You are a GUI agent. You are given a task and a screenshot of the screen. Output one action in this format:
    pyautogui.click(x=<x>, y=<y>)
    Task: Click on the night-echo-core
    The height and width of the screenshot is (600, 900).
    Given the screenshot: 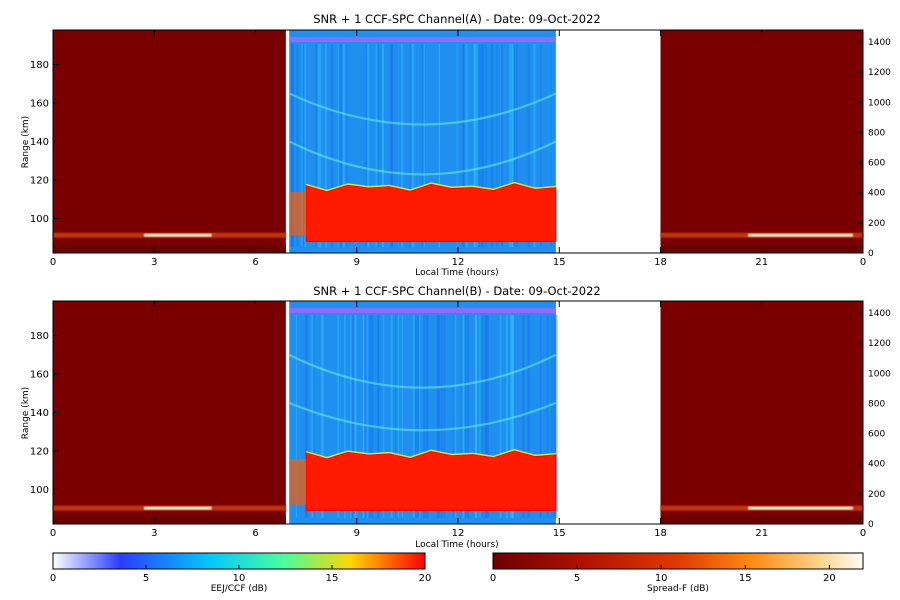 What is the action you would take?
    pyautogui.click(x=800, y=508)
    